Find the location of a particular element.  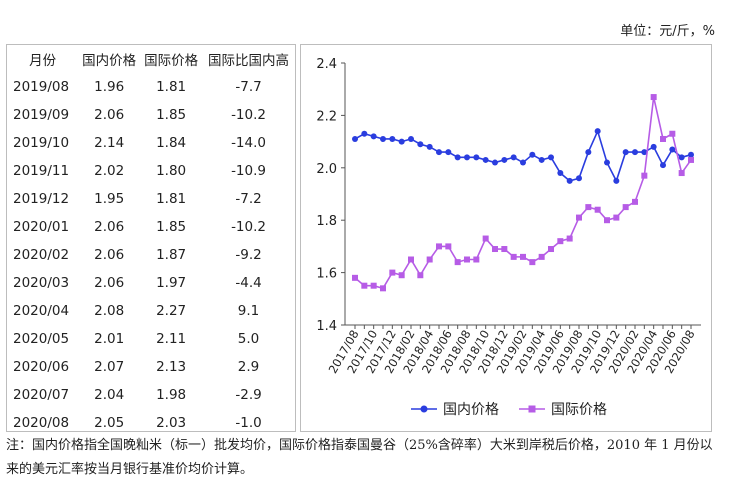

table-row: 2020/03 2.06 1.97 -4.4 is located at coordinates (151, 283).